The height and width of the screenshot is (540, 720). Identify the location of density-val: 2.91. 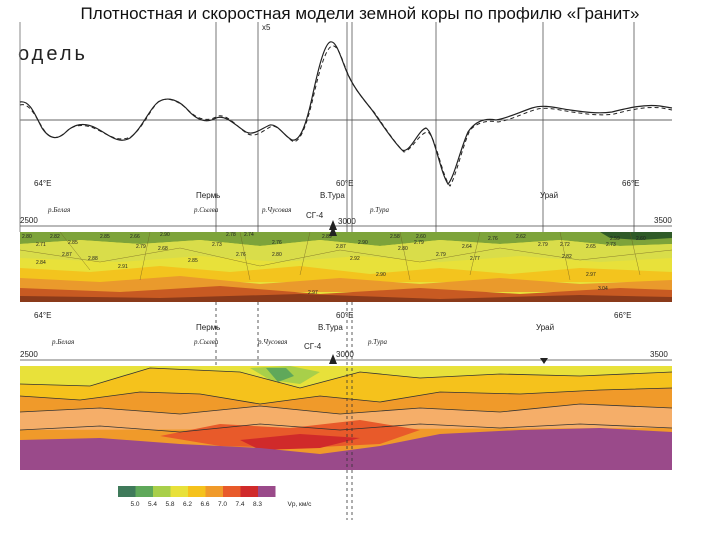
(123, 267).